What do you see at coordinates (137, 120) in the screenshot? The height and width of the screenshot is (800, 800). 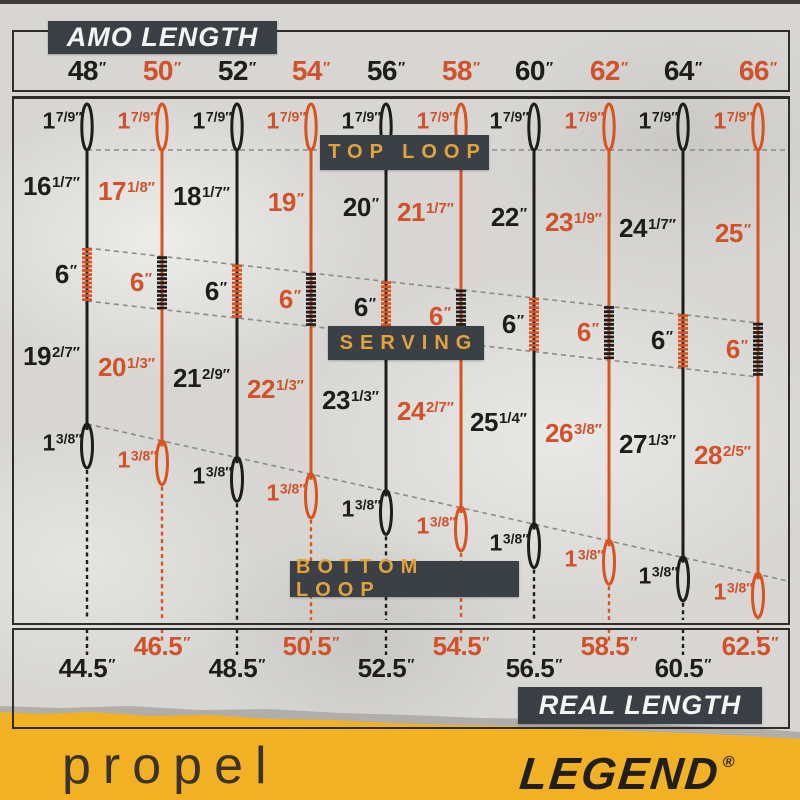 I see `string-50-top-loop-measure: 17/9″` at bounding box center [137, 120].